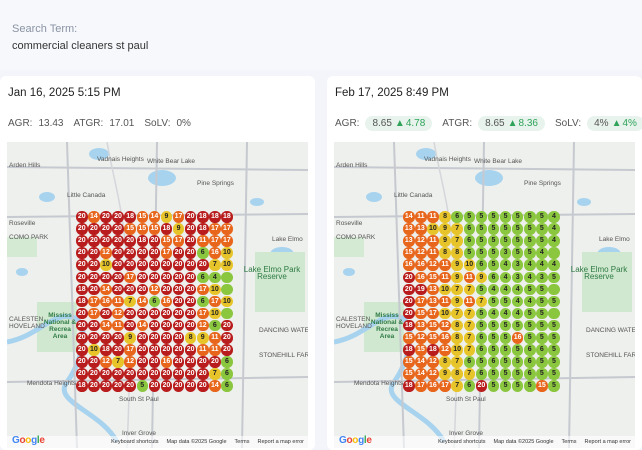 This screenshot has height=450, width=642. What do you see at coordinates (242, 442) in the screenshot?
I see `terms-link: Terms` at bounding box center [242, 442].